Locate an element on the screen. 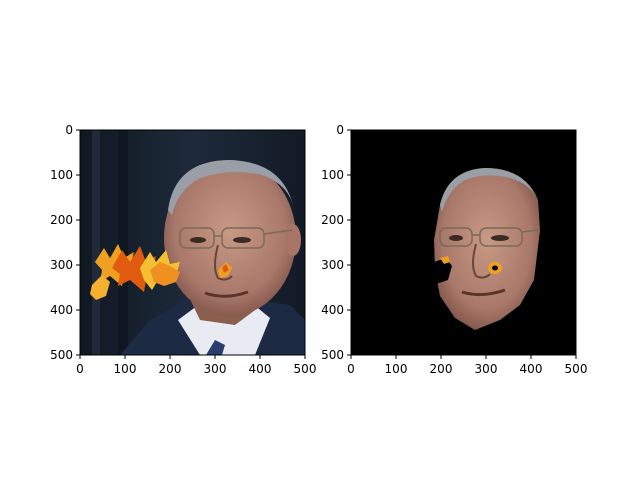 The width and height of the screenshot is (640, 480). masked-face is located at coordinates (487, 249).